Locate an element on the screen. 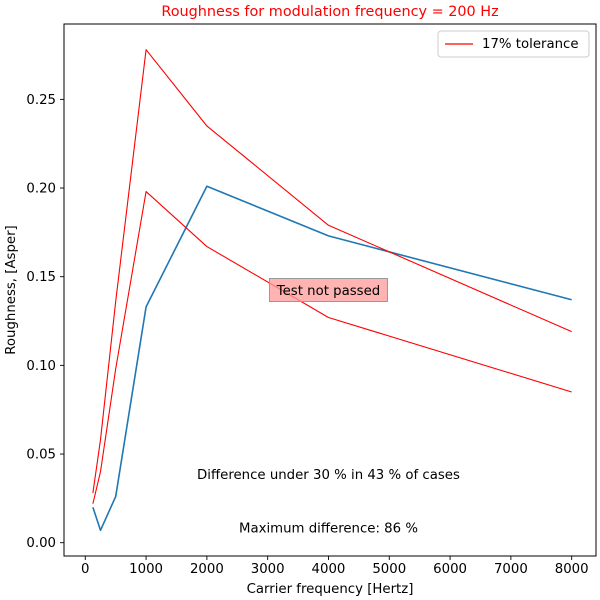 The image size is (600, 600). x-axis-label: Carrier frequency [Hertz] is located at coordinates (330, 589).